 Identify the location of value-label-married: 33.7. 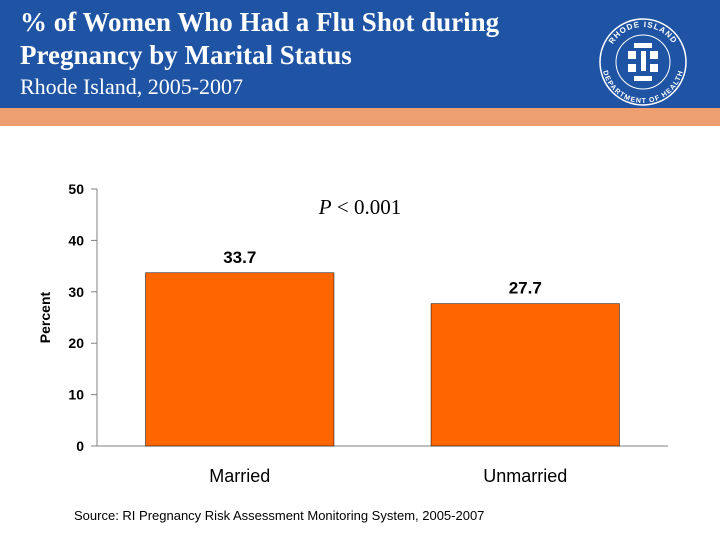
(239, 257).